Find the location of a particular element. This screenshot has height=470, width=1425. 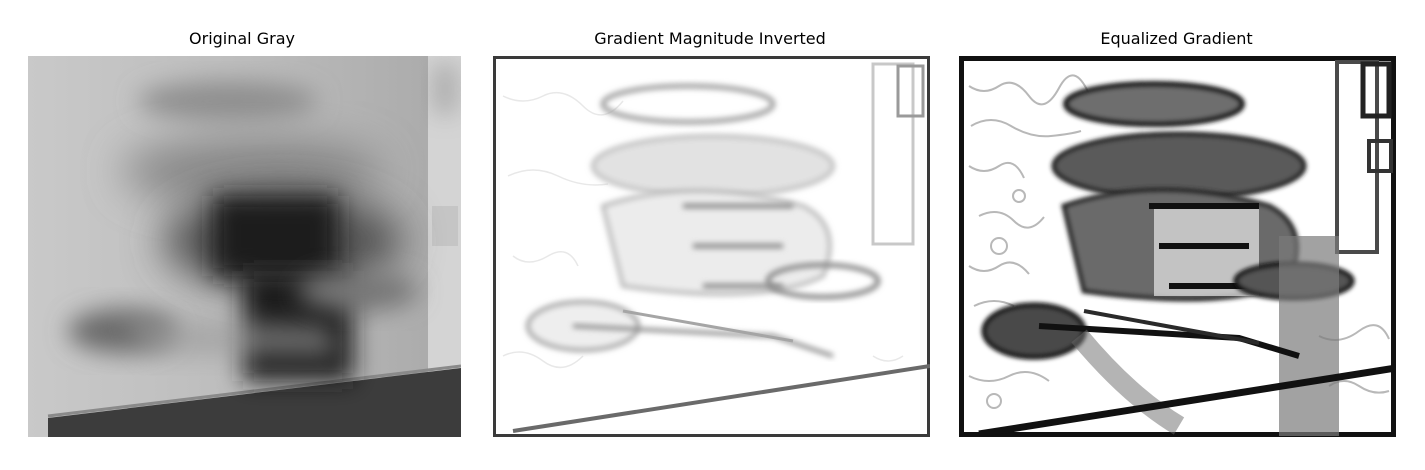

panel-title: Original Gray is located at coordinates (242, 38).